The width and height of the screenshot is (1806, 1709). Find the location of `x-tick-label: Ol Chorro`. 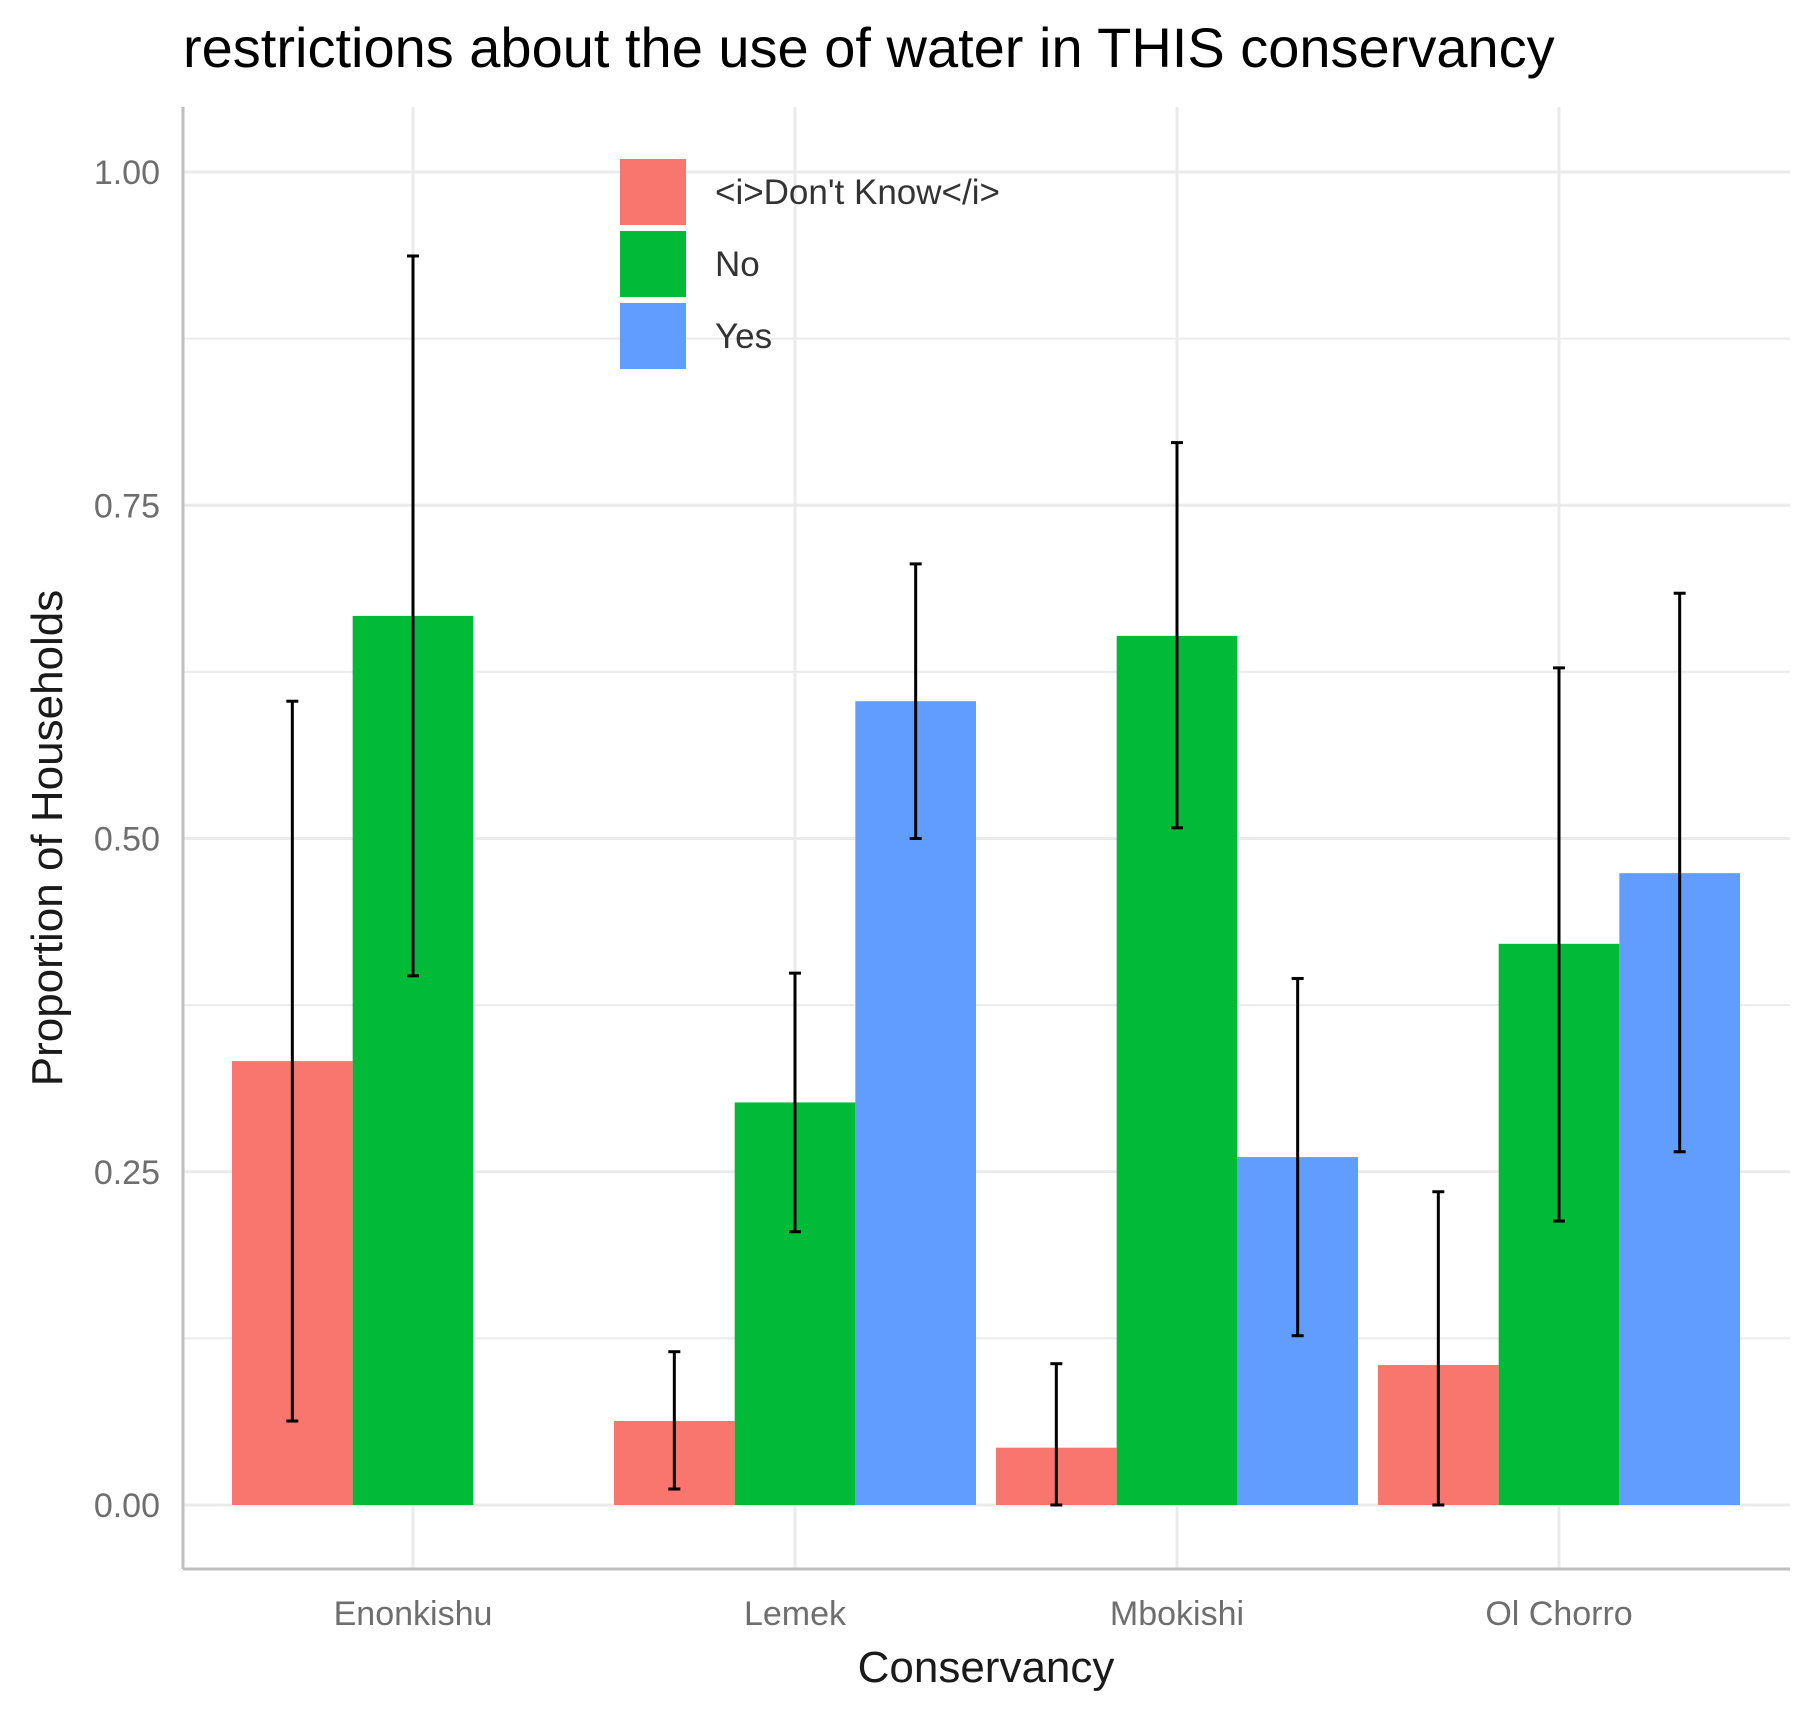

x-tick-label: Ol Chorro is located at coordinates (1558, 1614).